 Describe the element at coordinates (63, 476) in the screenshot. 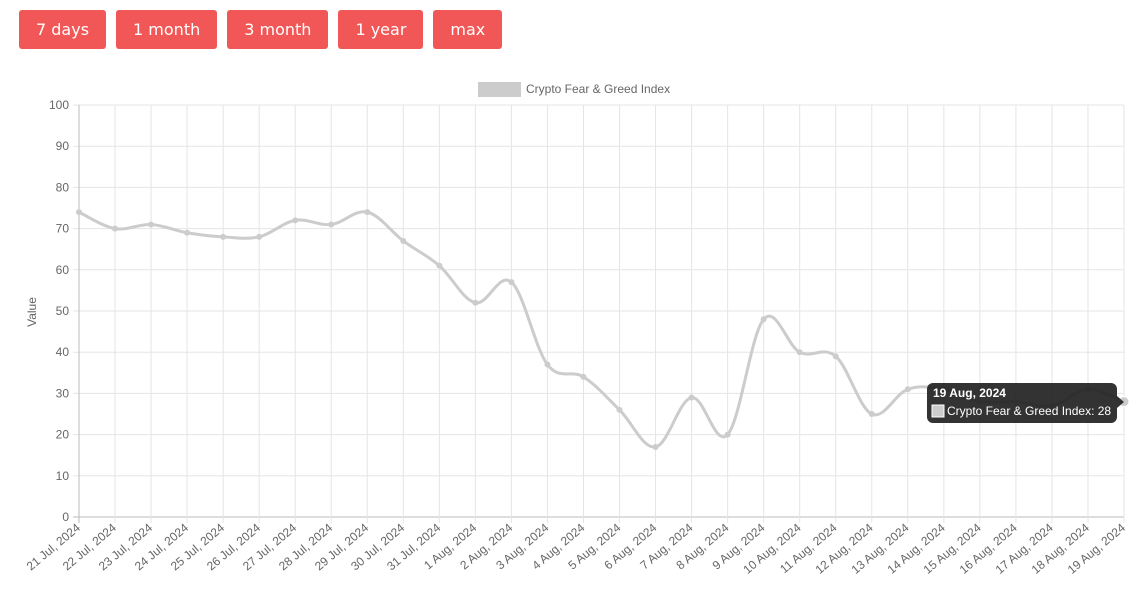

I see `y-tick-label: 10` at that location.